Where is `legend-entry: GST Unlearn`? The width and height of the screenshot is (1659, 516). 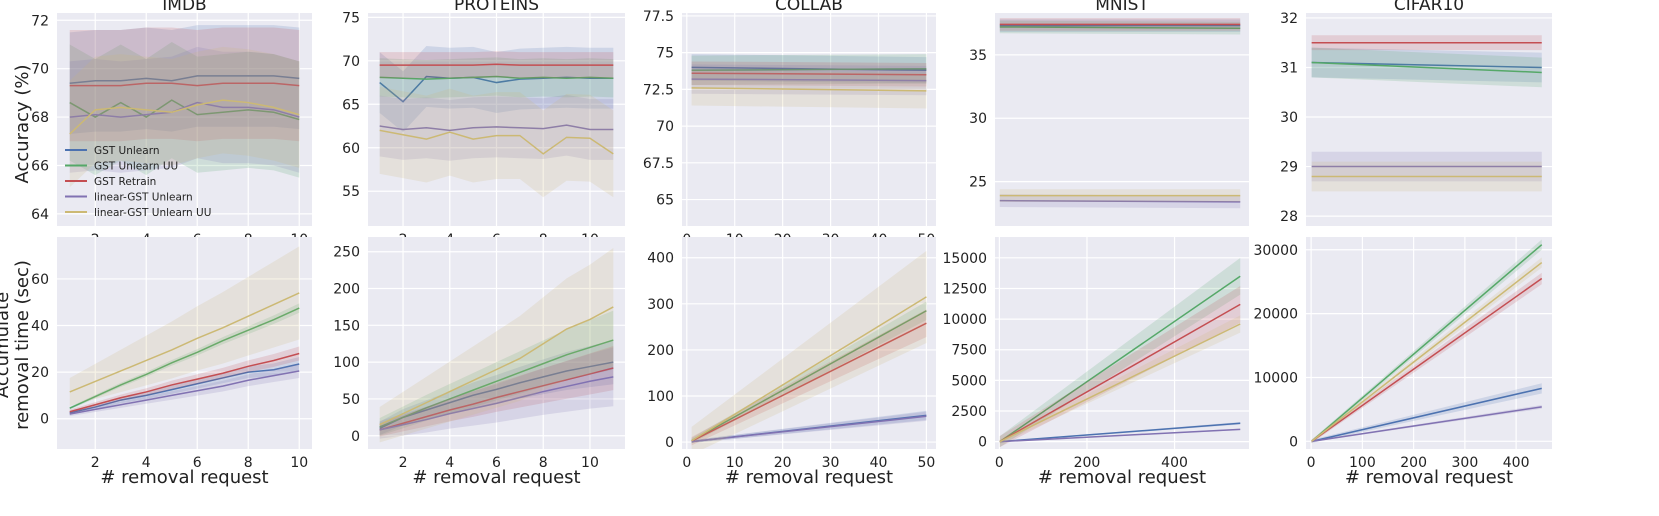 legend-entry: GST Unlearn is located at coordinates (127, 151).